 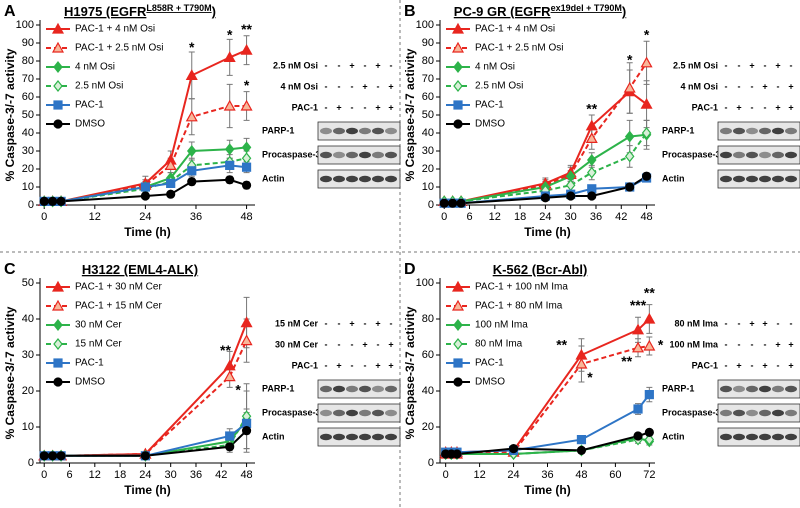 What do you see at coordinates (490, 124) in the screenshot?
I see `legend-label: DMSO` at bounding box center [490, 124].